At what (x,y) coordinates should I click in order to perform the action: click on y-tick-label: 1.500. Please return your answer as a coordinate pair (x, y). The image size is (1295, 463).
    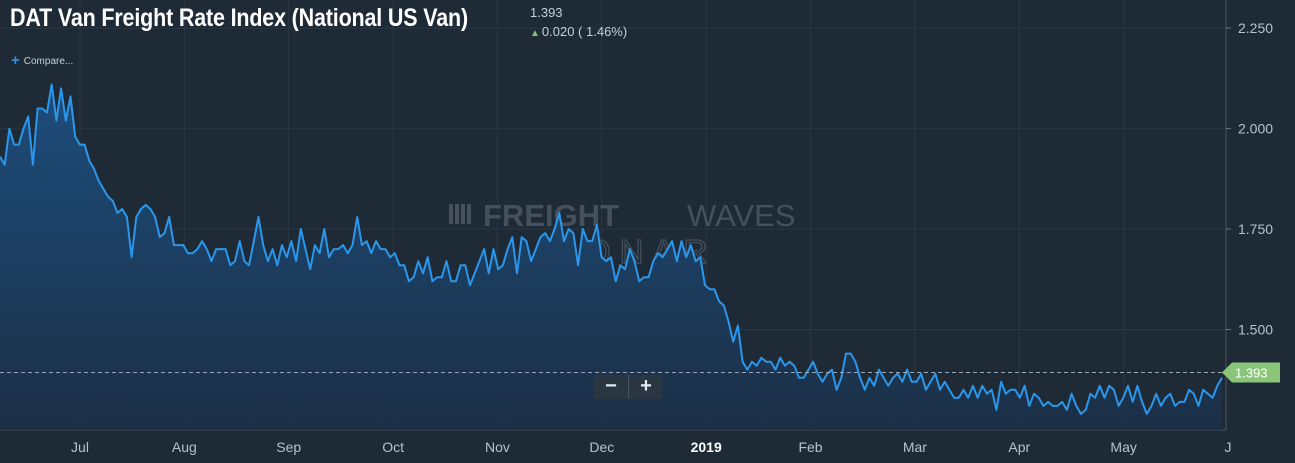
    Looking at the image, I should click on (1255, 330).